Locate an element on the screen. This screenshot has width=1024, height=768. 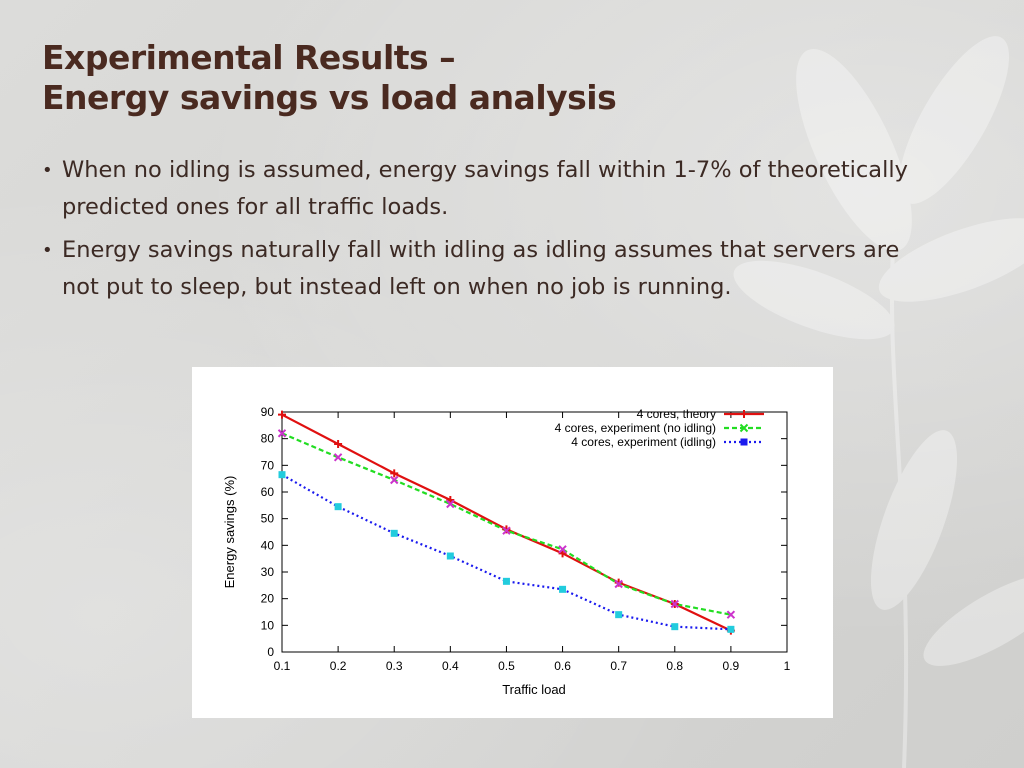
x-tick-label: 0.8 is located at coordinates (674, 666).